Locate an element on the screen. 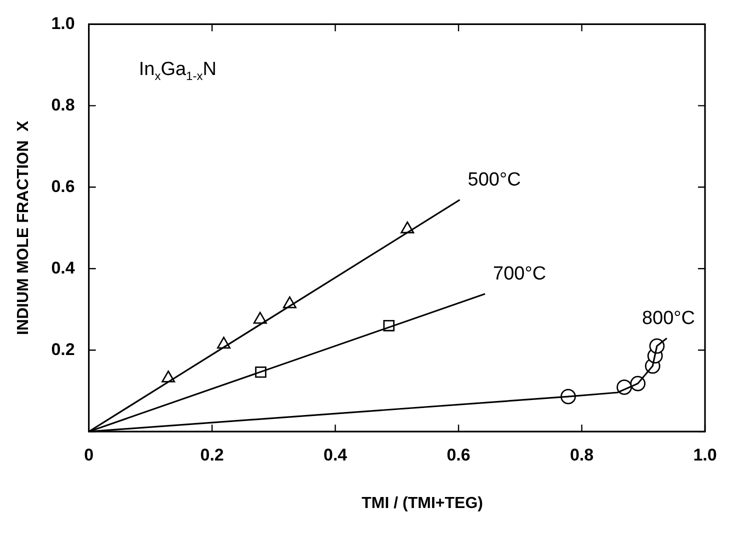  x-tick-label: 0 is located at coordinates (89, 454).